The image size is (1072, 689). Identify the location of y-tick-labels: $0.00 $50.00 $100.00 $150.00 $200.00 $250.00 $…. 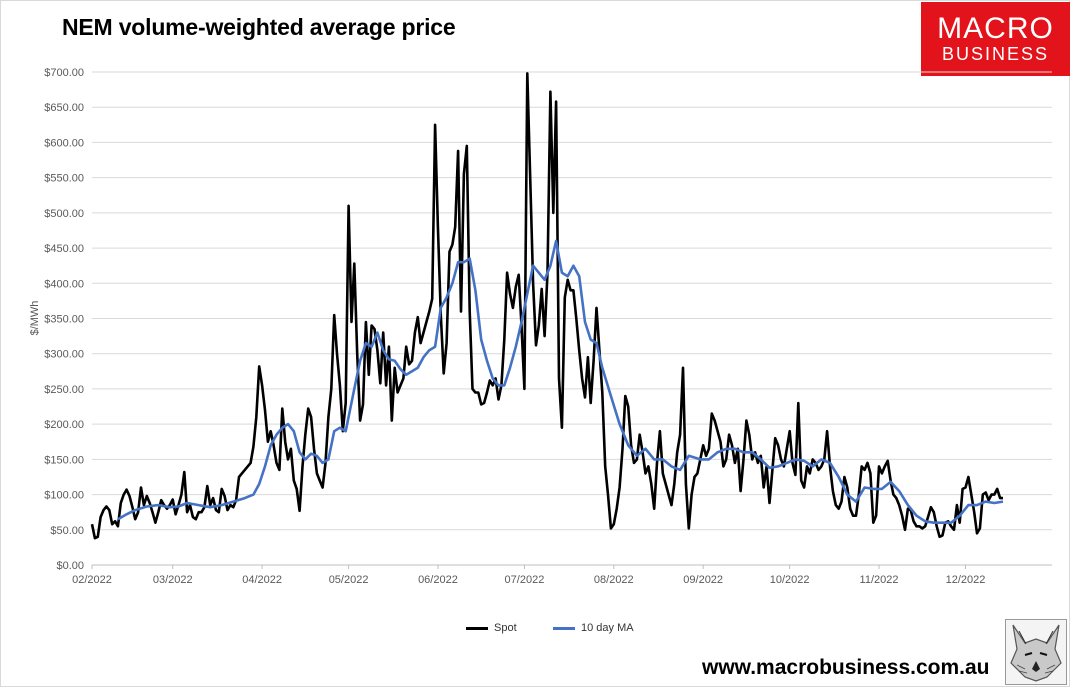
(64, 319).